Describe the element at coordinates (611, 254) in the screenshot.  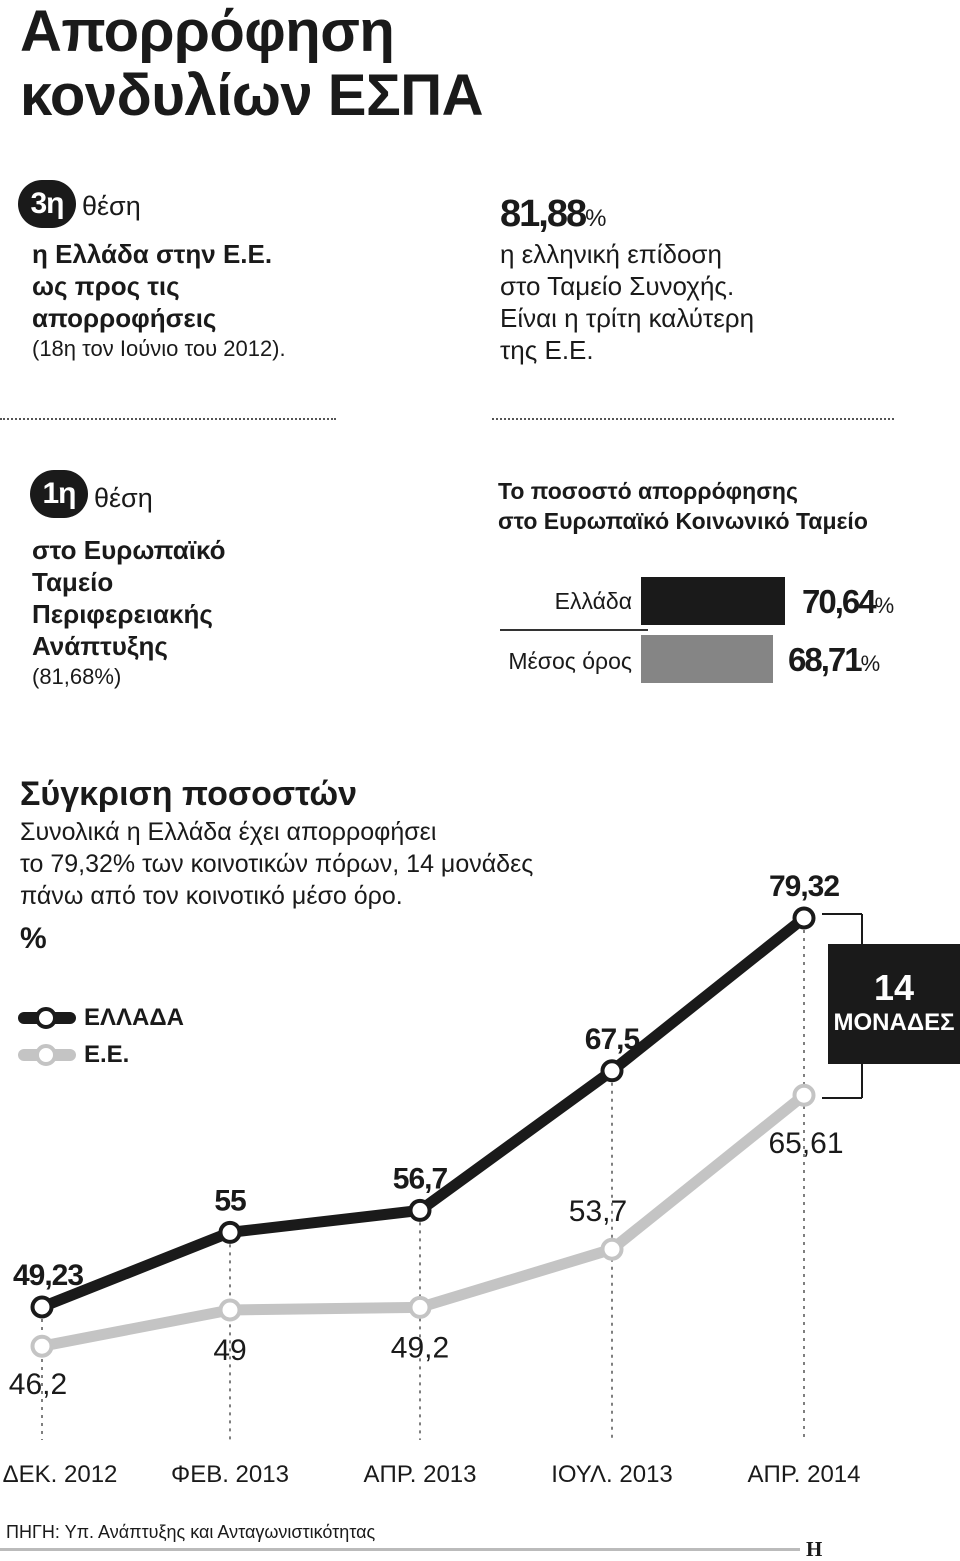
I see `cohesion-line: η ελληνική επίδοση` at that location.